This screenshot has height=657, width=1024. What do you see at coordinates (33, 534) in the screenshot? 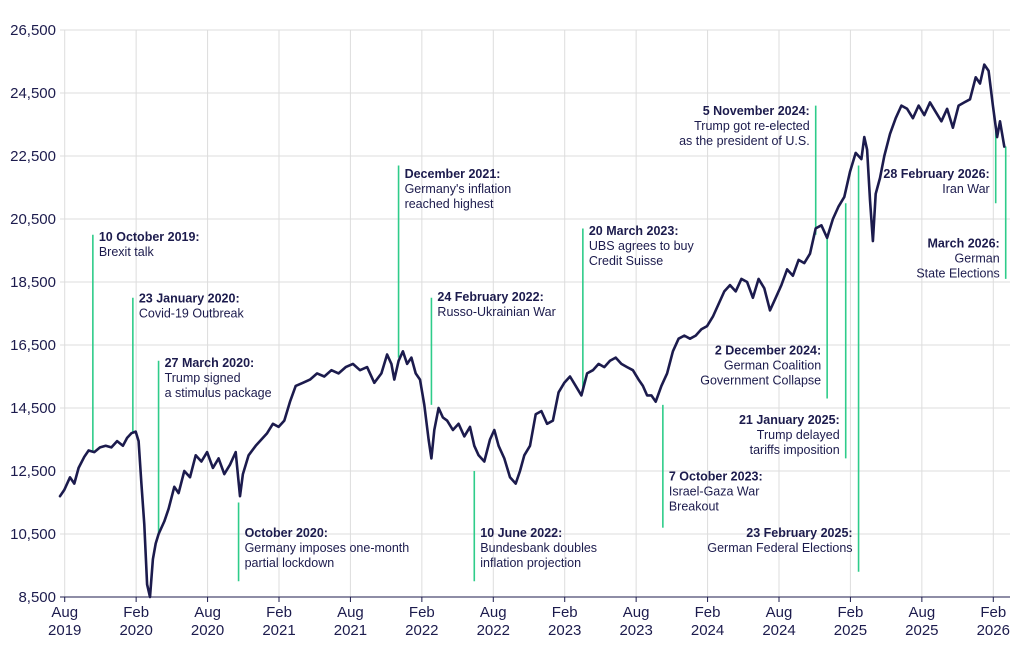
I see `y-tick-label: 10,500` at bounding box center [33, 534].